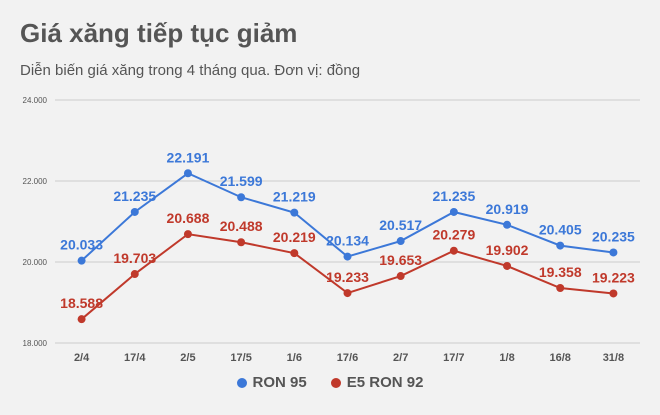  Describe the element at coordinates (240, 358) in the screenshot. I see `x-tick-label: 17/5` at that location.